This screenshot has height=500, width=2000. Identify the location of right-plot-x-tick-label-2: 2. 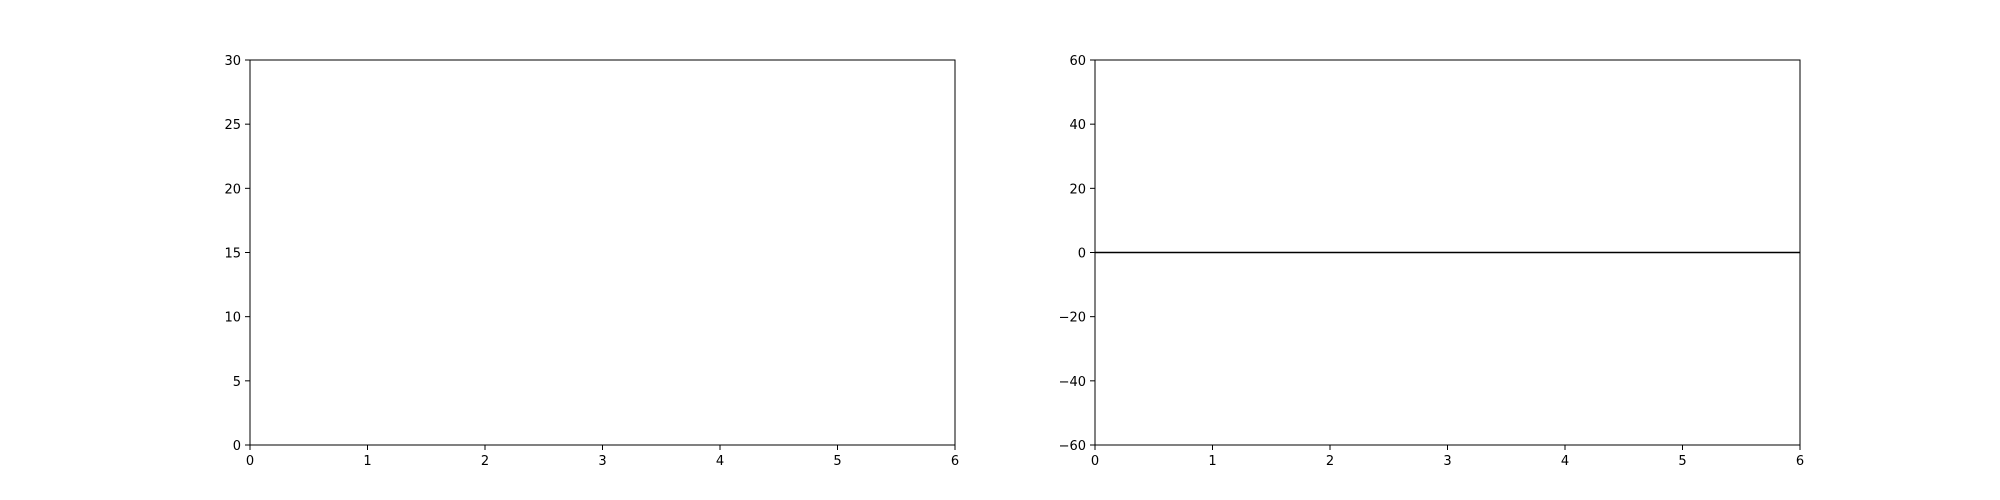
(1330, 461).